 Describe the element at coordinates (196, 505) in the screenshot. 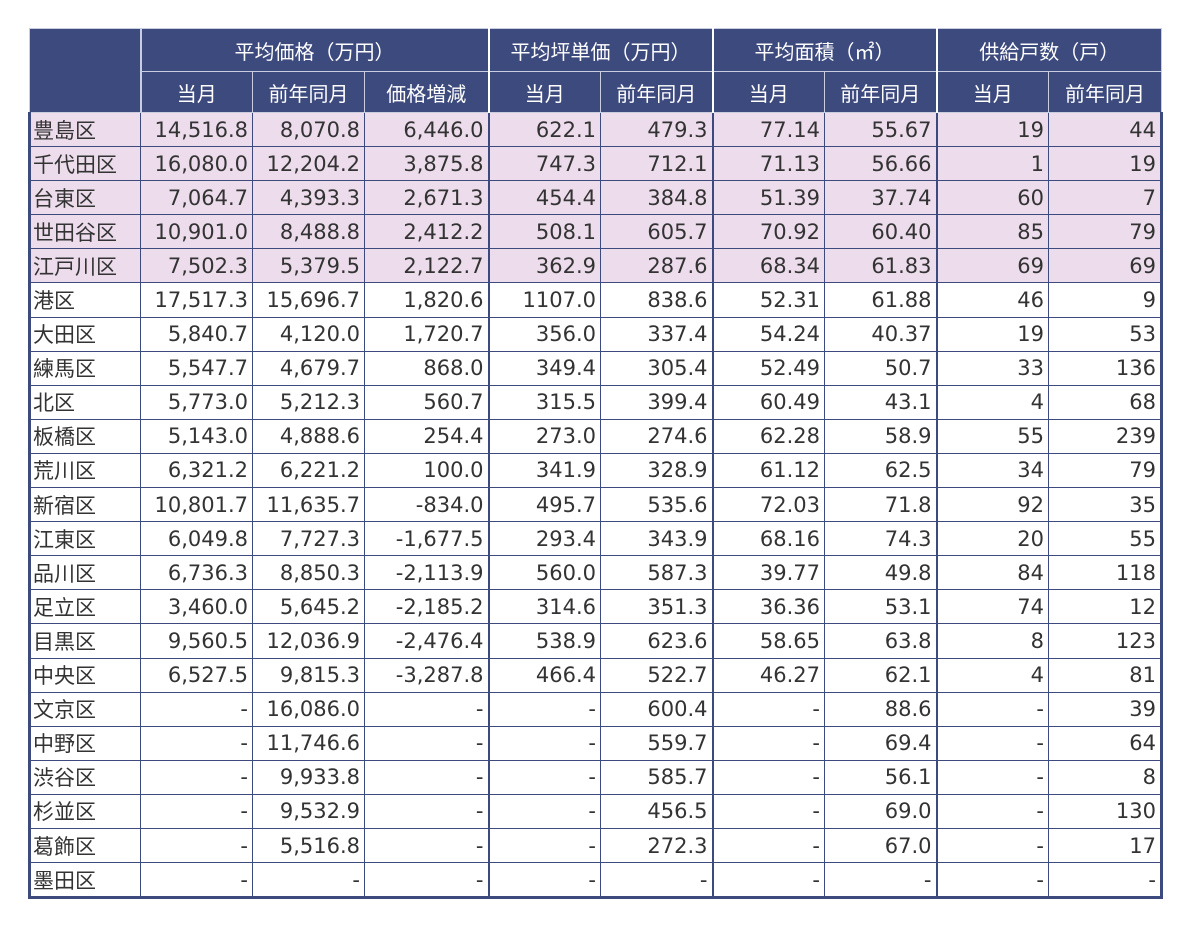

I see `value-cell: 10,801.7` at that location.